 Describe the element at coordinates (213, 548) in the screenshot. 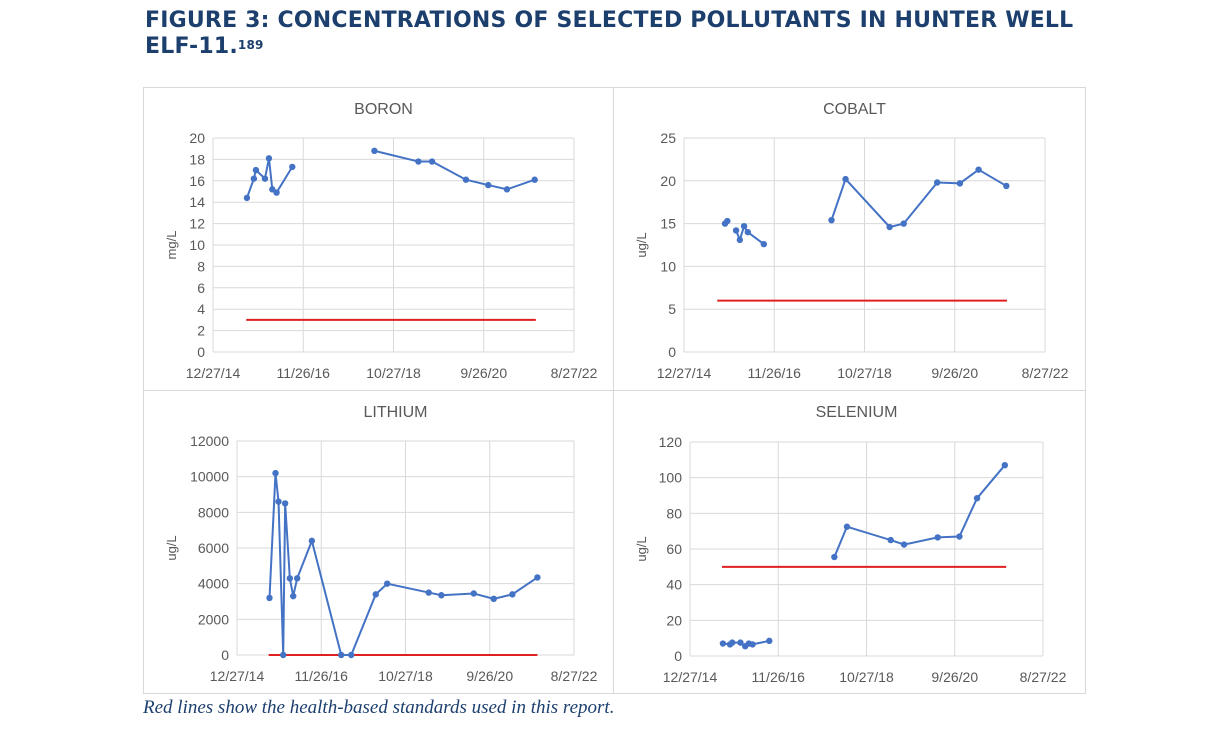

I see `y-tick-label: 6000` at that location.